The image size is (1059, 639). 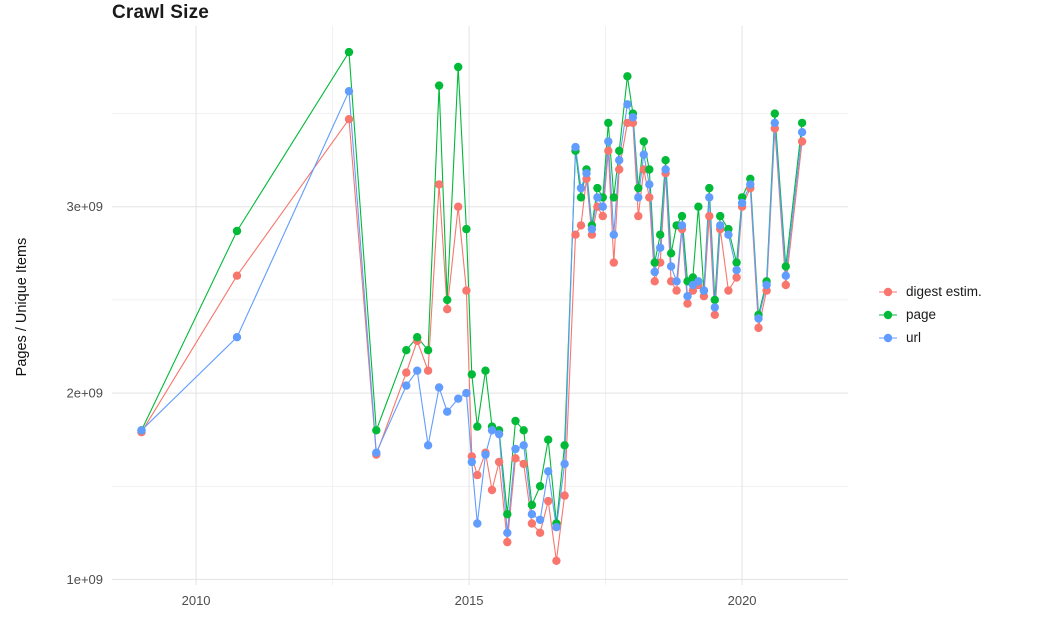 I want to click on legend-label-url: url, so click(x=914, y=337).